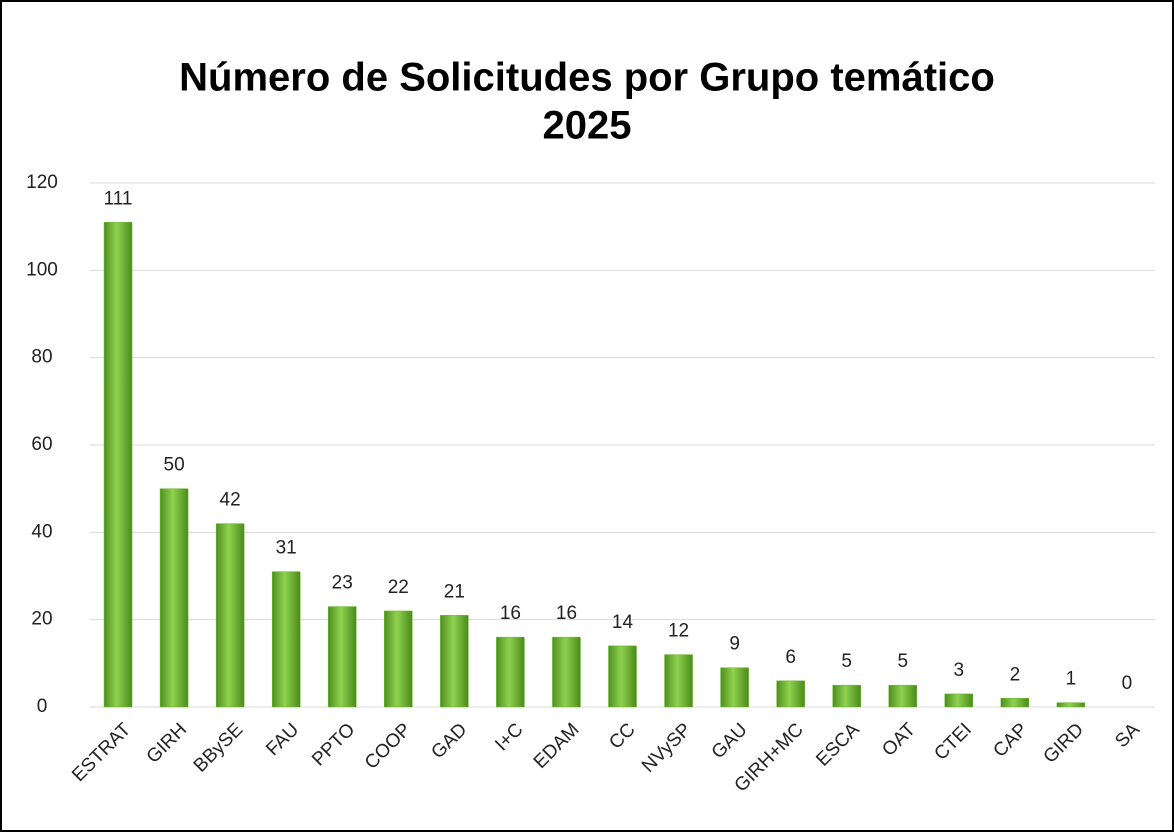  I want to click on y-tick-label: 60, so click(41, 444).